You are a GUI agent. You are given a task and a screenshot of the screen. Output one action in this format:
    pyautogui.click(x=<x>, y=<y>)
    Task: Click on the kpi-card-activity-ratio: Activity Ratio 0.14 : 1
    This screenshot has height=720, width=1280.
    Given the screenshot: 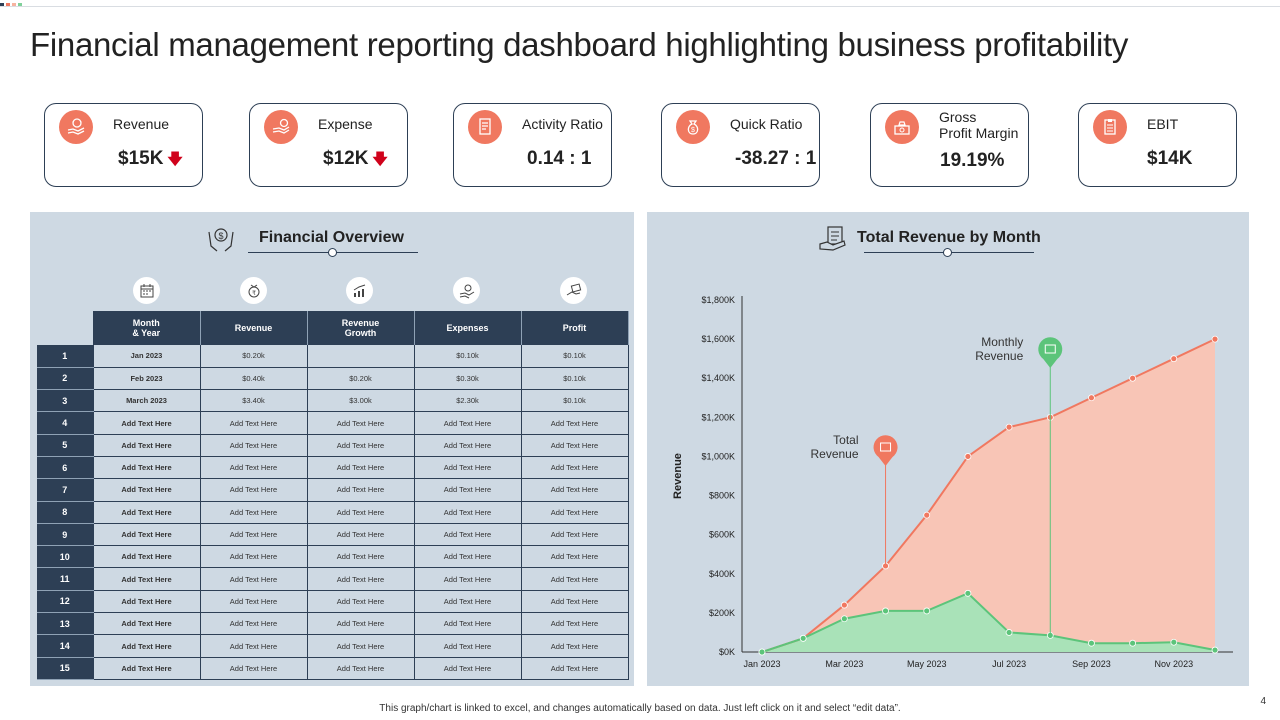 What is the action you would take?
    pyautogui.click(x=532, y=145)
    